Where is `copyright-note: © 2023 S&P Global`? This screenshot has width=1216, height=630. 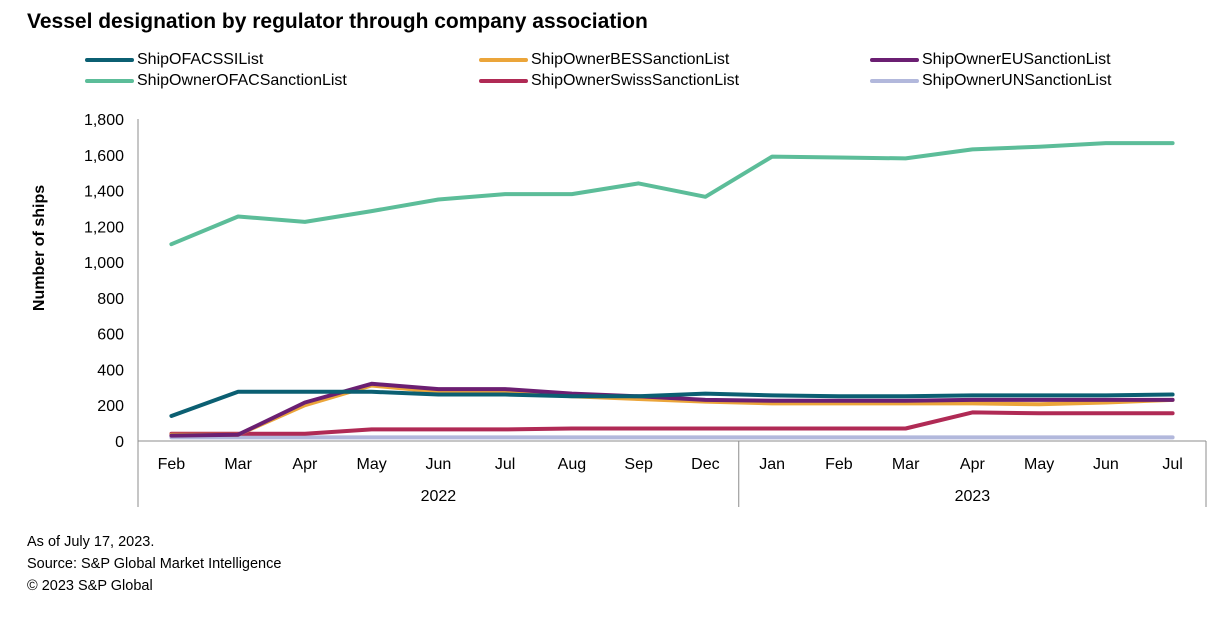 copyright-note: © 2023 S&P Global is located at coordinates (90, 586).